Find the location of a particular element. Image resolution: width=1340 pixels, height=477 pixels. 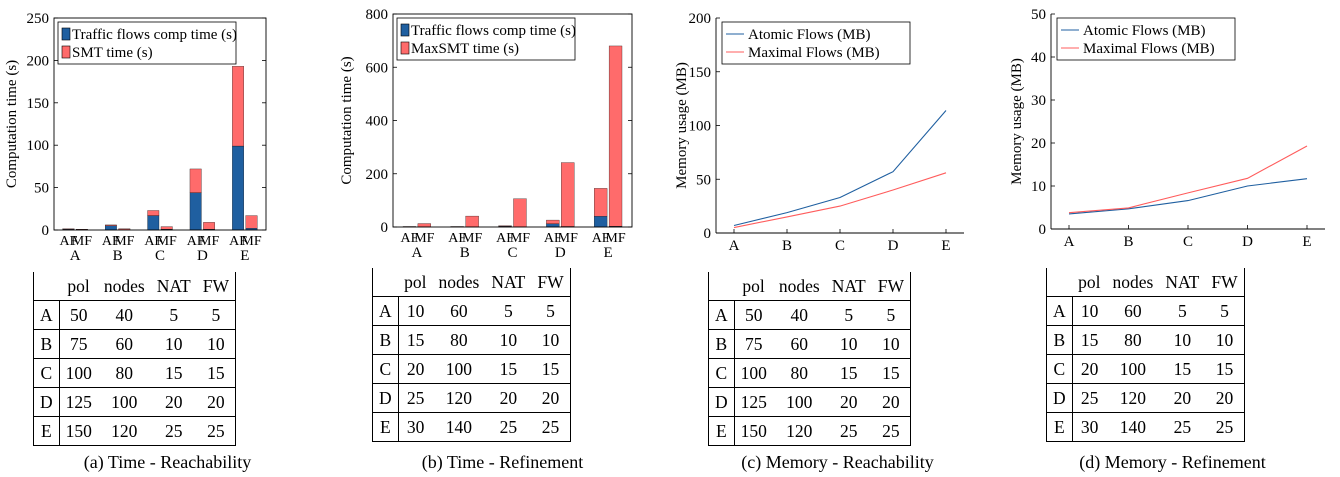

table-cell: 140 is located at coordinates (459, 427).